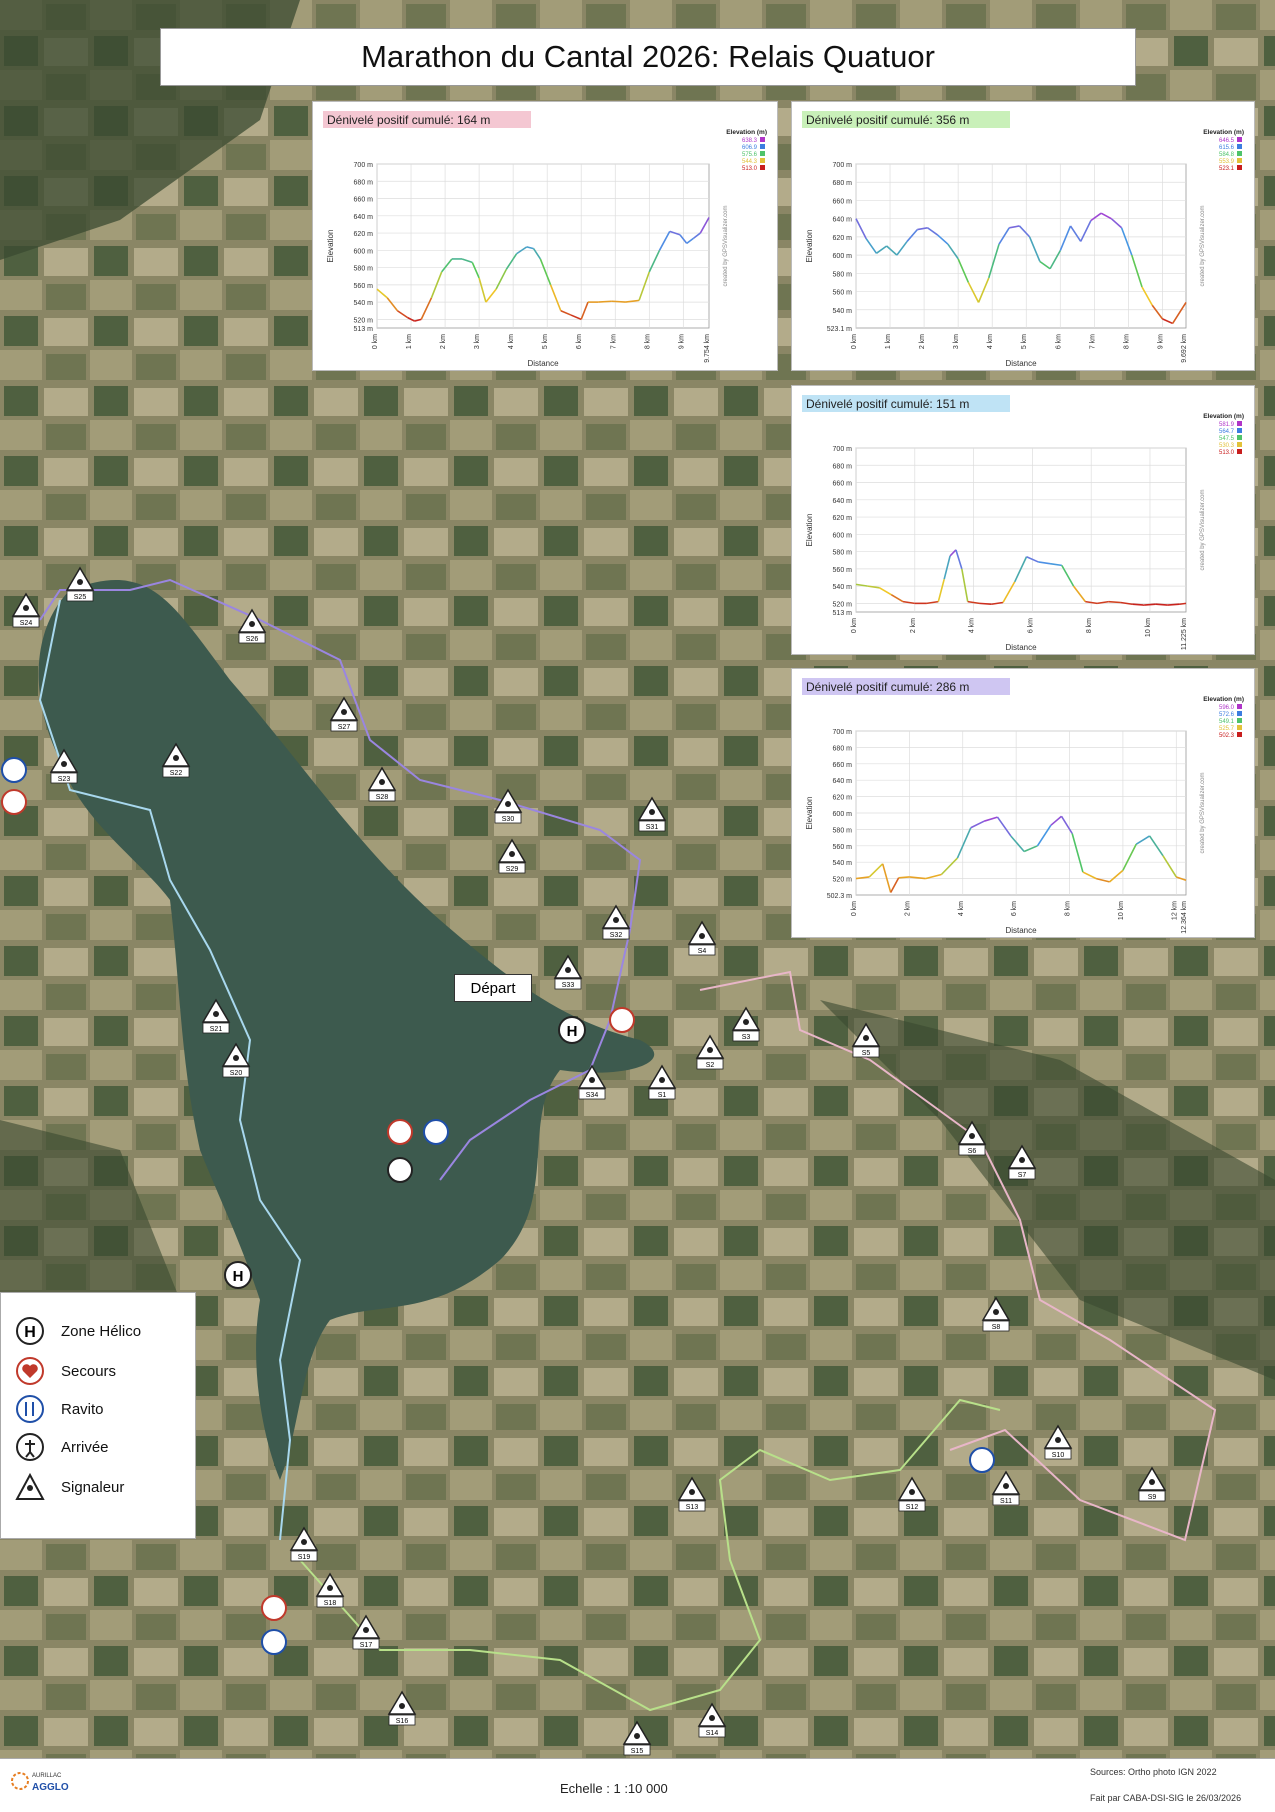 The image size is (1275, 1812). I want to click on chart-header-bg, so click(906, 403).